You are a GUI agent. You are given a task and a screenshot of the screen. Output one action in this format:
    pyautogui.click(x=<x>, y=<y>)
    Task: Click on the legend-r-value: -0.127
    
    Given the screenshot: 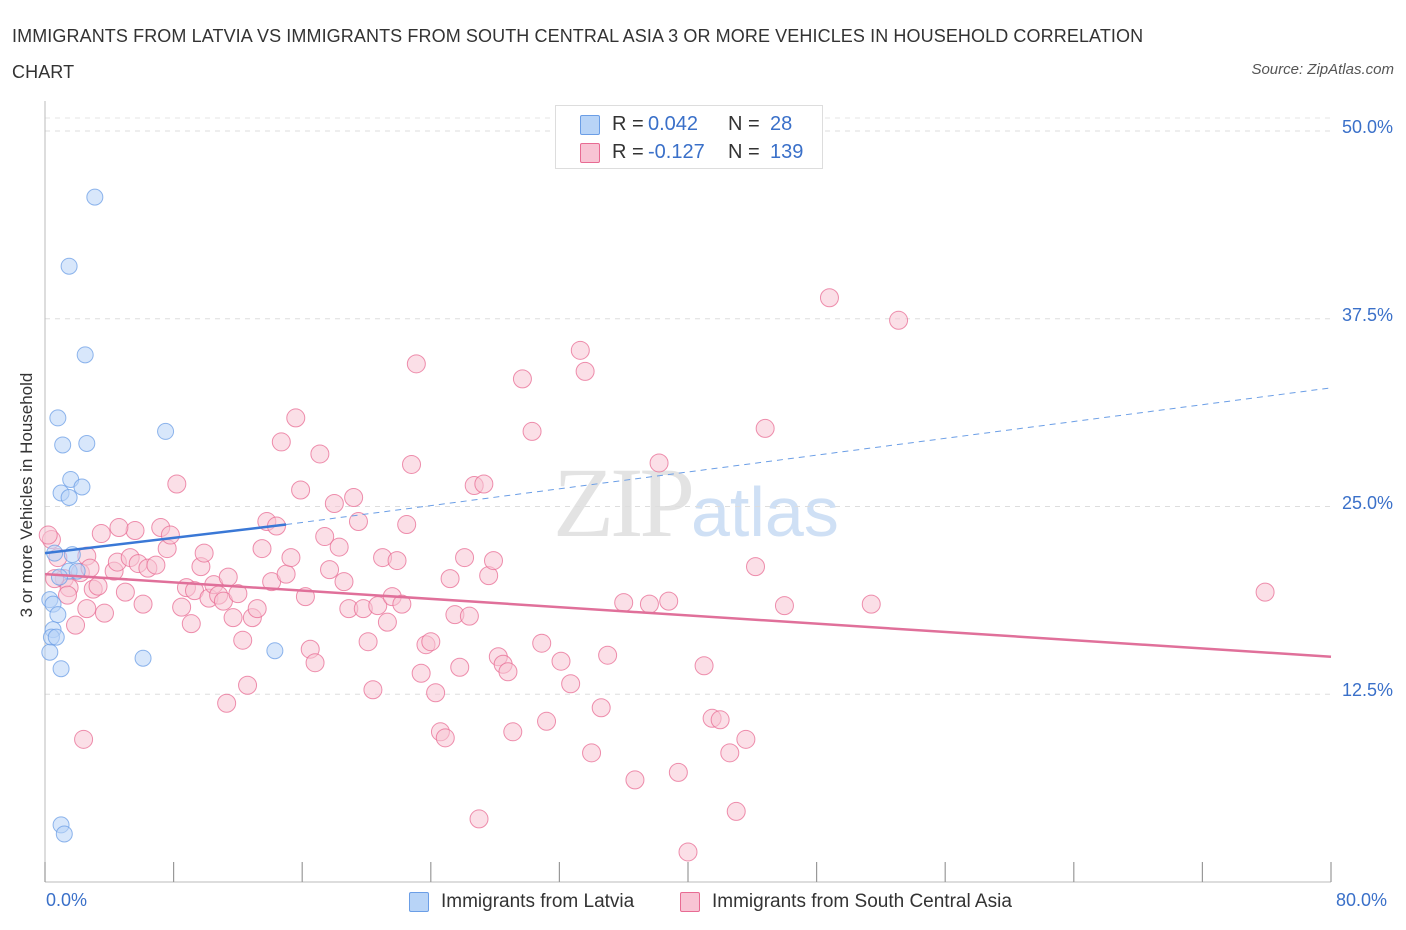 What is the action you would take?
    pyautogui.click(x=676, y=152)
    